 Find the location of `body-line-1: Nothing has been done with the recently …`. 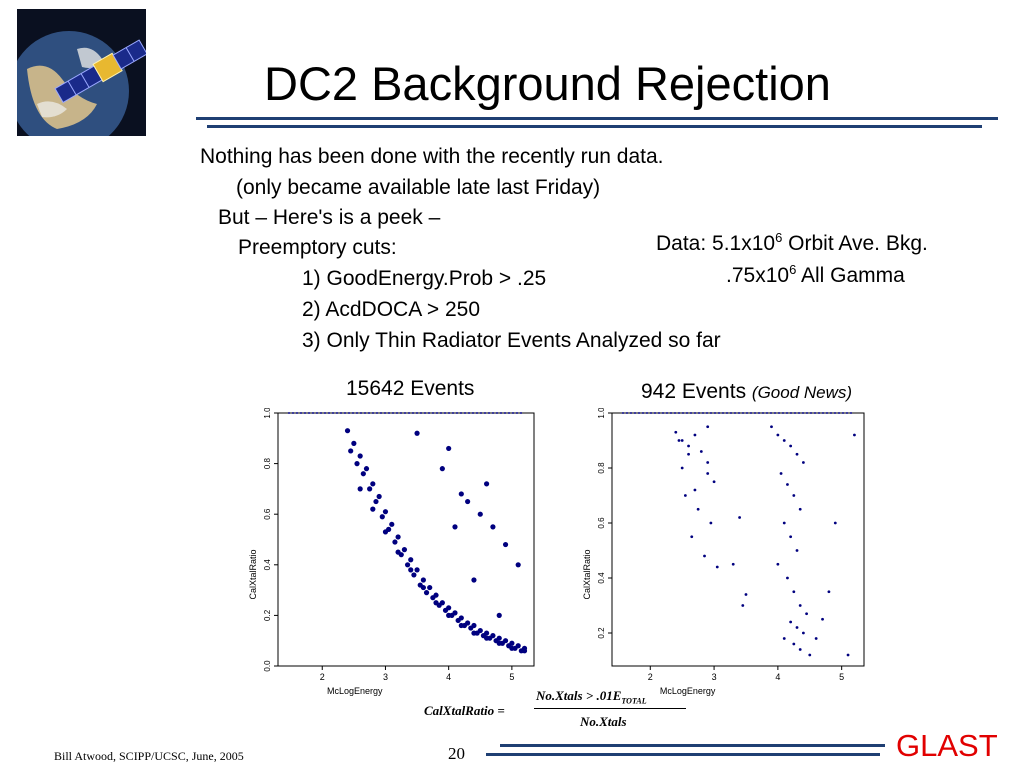

body-line-1: Nothing has been done with the recently … is located at coordinates (432, 156).